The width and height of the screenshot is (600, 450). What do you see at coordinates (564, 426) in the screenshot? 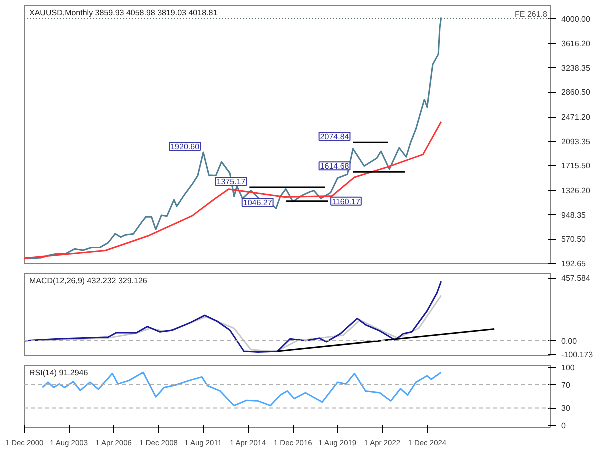
I see `y-tick-label: 0` at bounding box center [564, 426].